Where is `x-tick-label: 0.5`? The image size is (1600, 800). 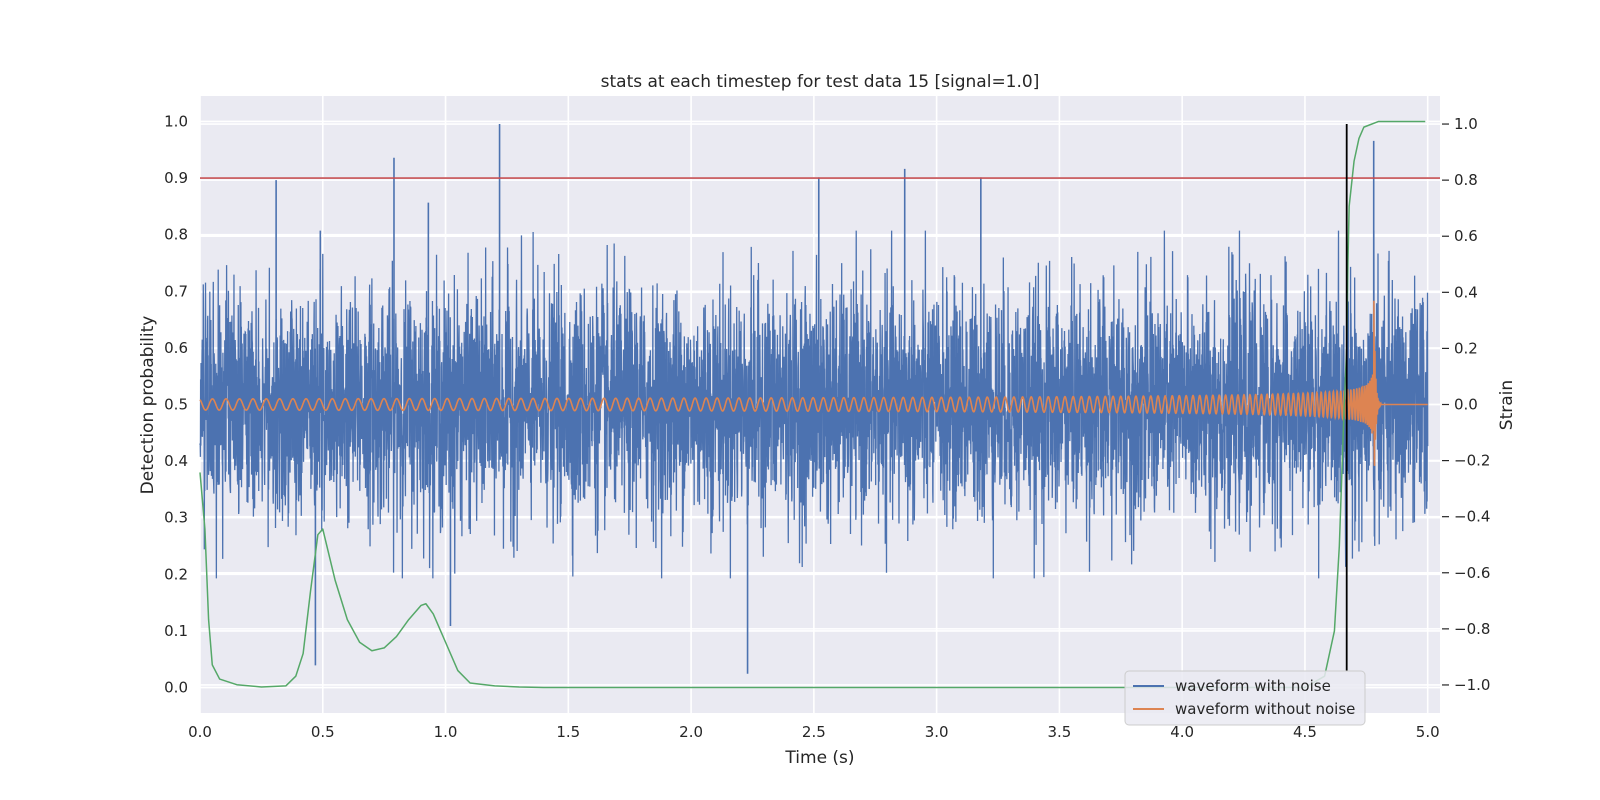
x-tick-label: 0.5 is located at coordinates (323, 732).